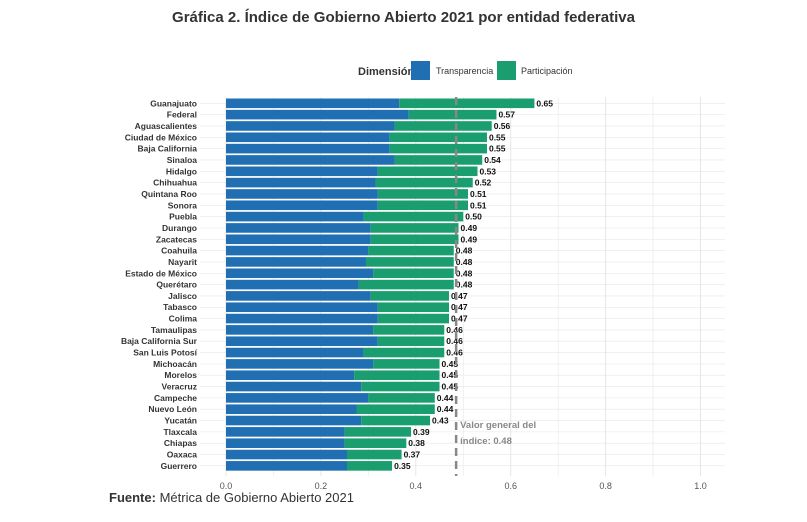 The width and height of the screenshot is (807, 522). What do you see at coordinates (176, 239) in the screenshot?
I see `category-label: Zacatecas` at bounding box center [176, 239].